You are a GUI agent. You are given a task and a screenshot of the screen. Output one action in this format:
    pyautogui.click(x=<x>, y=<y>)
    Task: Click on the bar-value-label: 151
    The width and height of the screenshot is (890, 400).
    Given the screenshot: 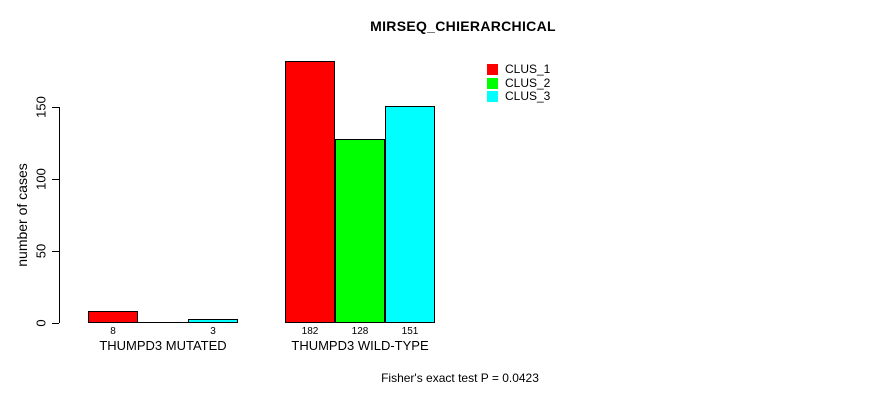 What is the action you would take?
    pyautogui.click(x=410, y=331)
    